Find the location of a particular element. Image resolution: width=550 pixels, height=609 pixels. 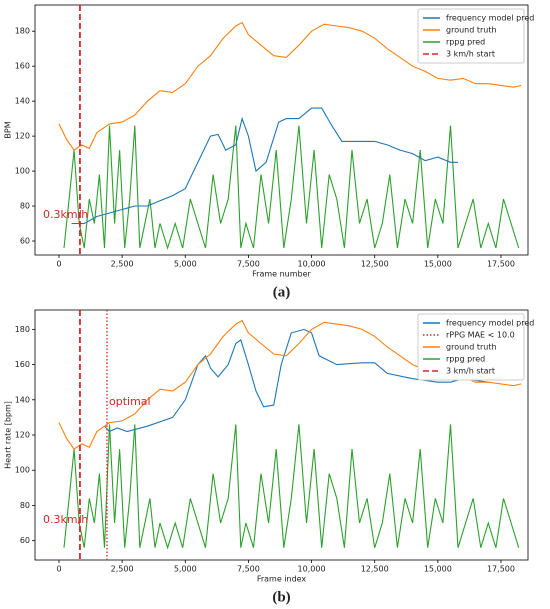

legend-label: rPPG MAE < 10.0 is located at coordinates (480, 335).